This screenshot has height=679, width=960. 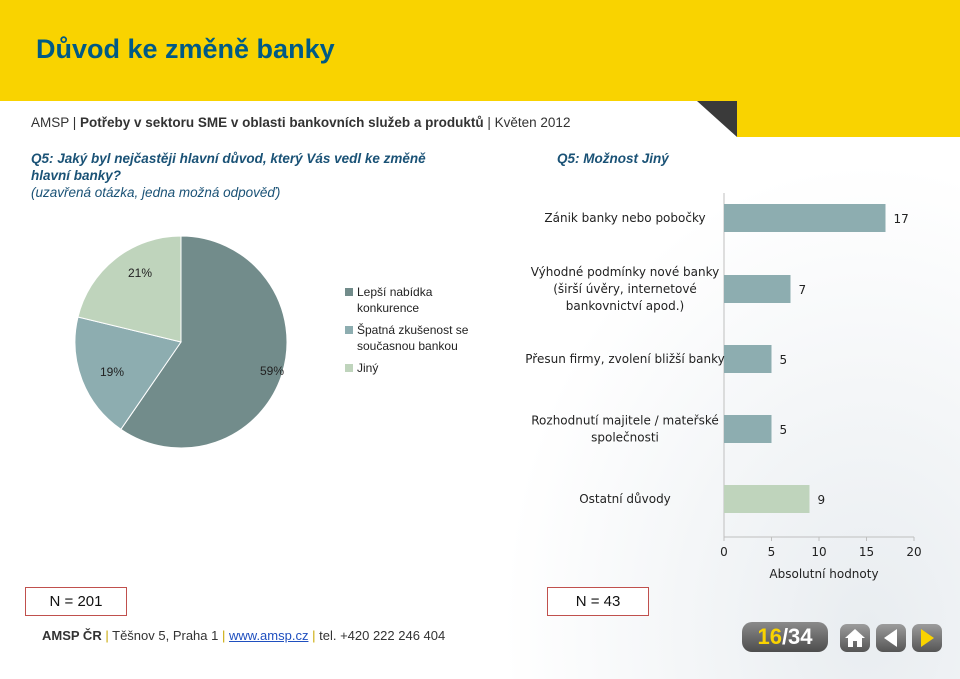 What do you see at coordinates (140, 273) in the screenshot?
I see `pie-slice-label: 21%` at bounding box center [140, 273].